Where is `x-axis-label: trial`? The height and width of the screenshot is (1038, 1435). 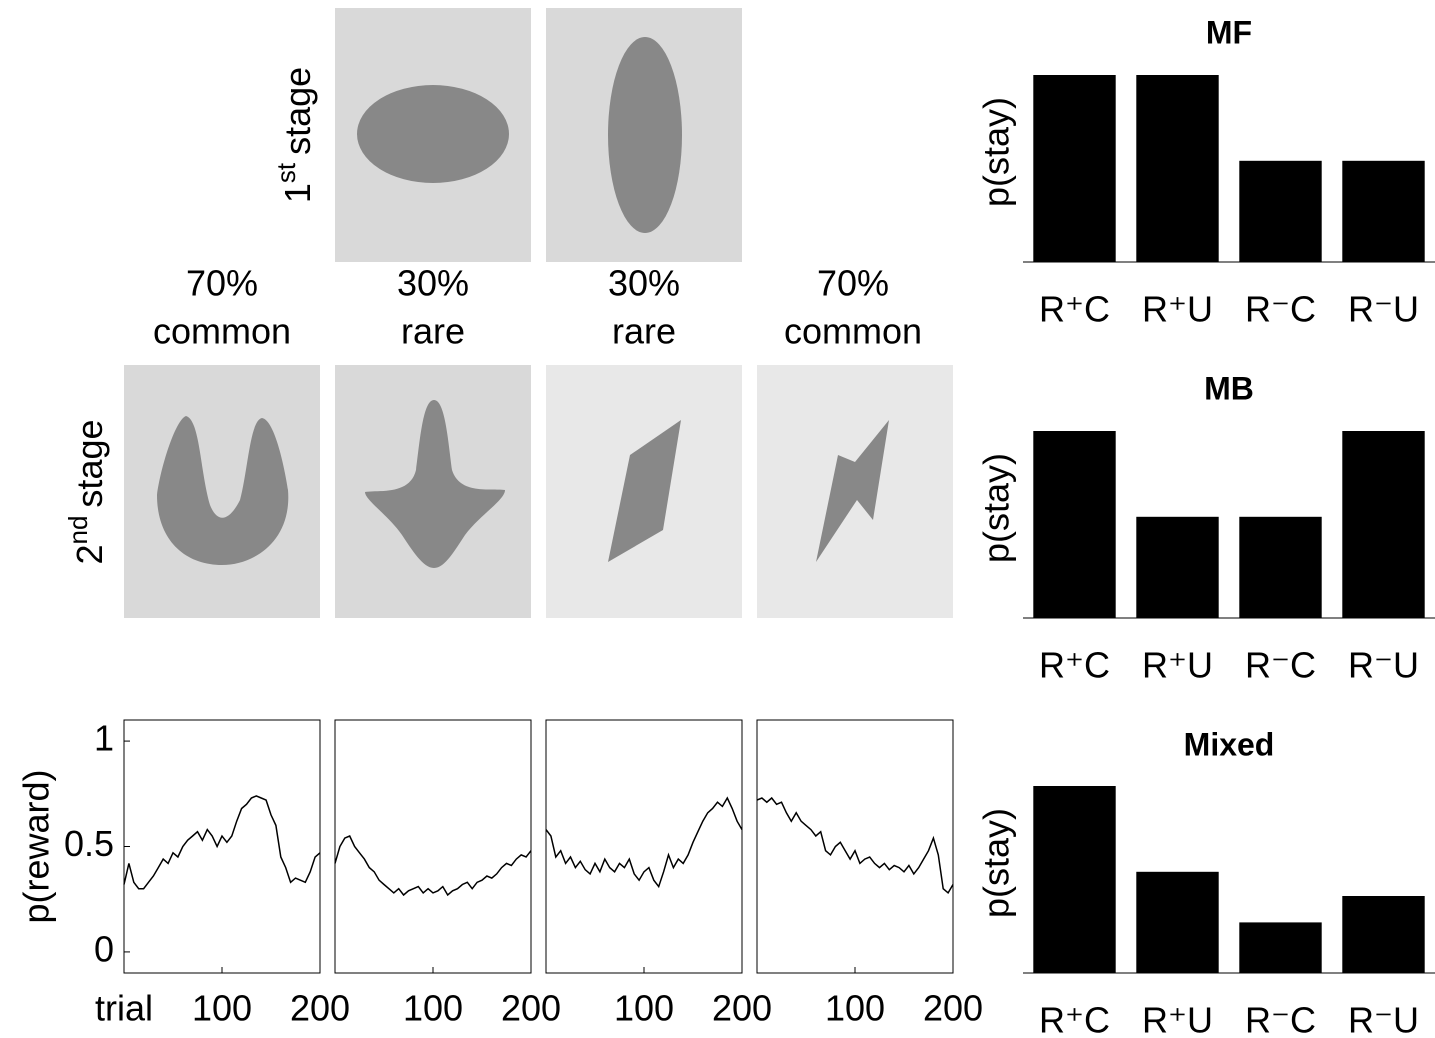
x-axis-label: trial is located at coordinates (124, 1008).